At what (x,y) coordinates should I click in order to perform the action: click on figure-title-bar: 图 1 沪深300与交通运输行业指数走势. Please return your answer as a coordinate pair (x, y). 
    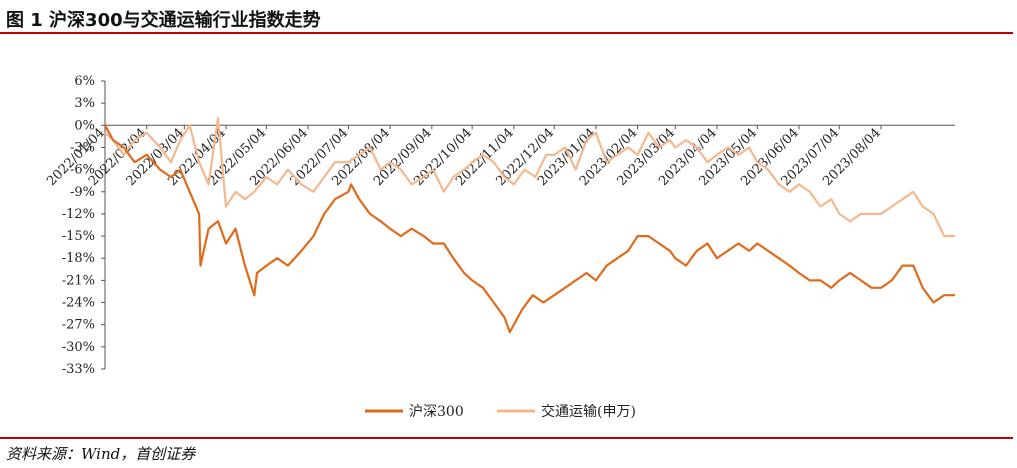
    Looking at the image, I should click on (508, 16).